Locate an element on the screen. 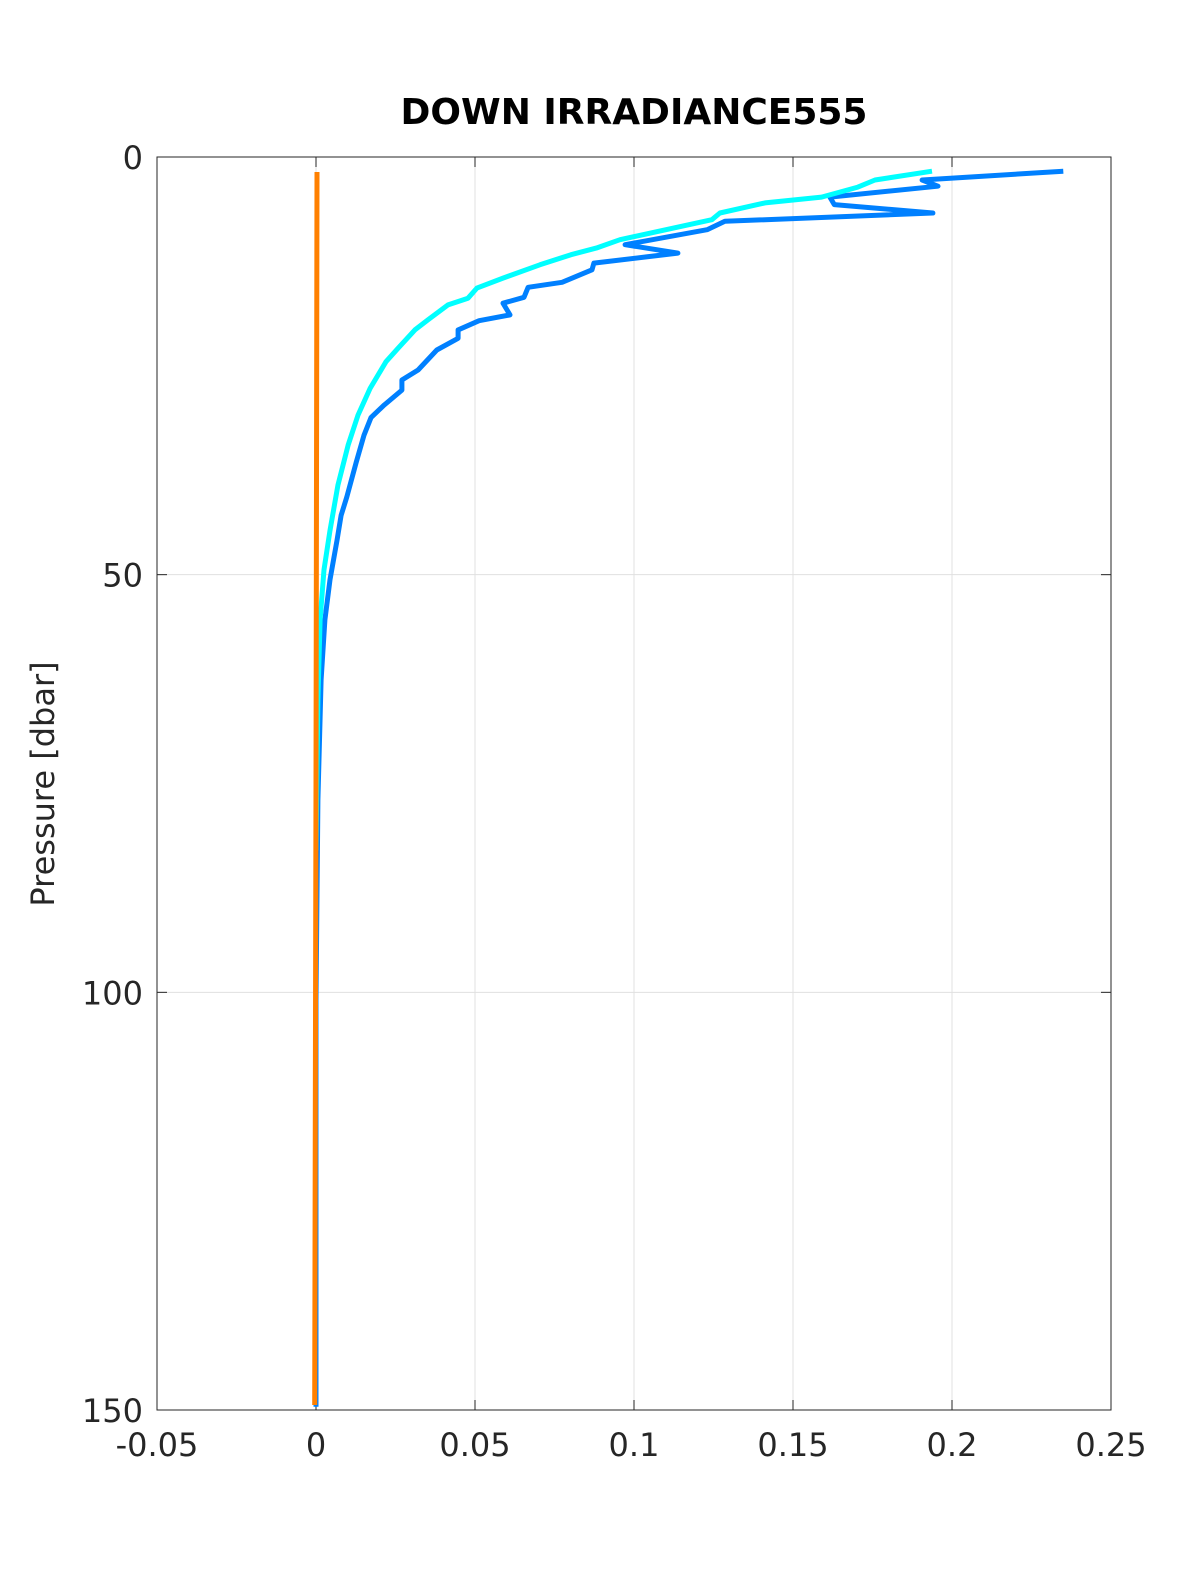  x-tick-label: 0.2 is located at coordinates (952, 1445).